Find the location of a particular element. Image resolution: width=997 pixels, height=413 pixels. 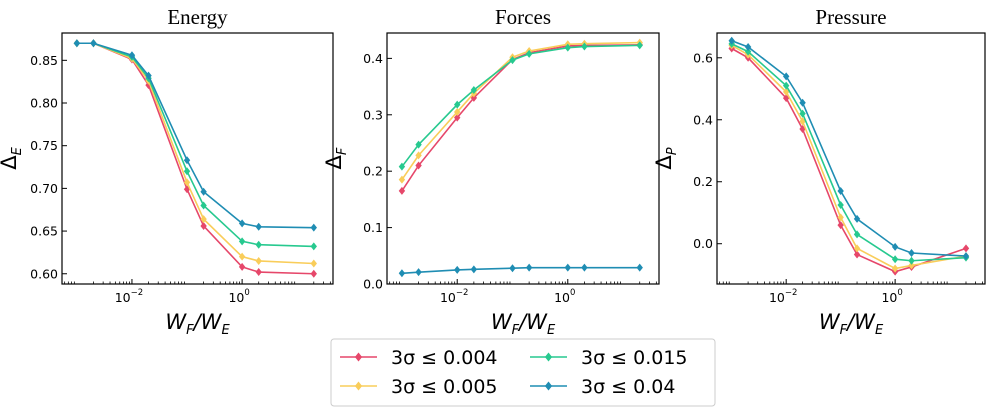

x-tick-label: 10⁻² is located at coordinates (783, 296).